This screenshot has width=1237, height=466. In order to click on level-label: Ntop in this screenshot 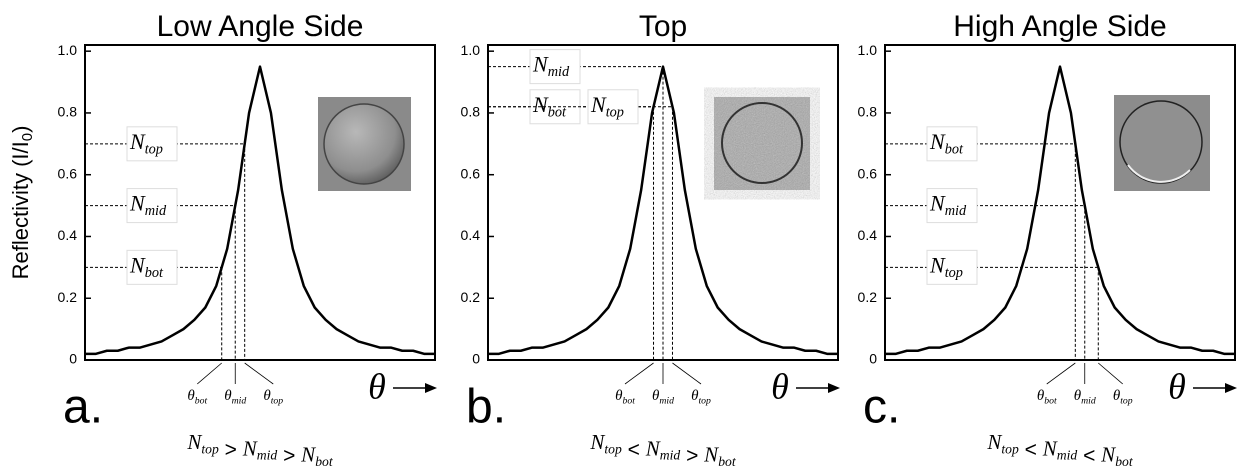, I will do `click(146, 143)`.